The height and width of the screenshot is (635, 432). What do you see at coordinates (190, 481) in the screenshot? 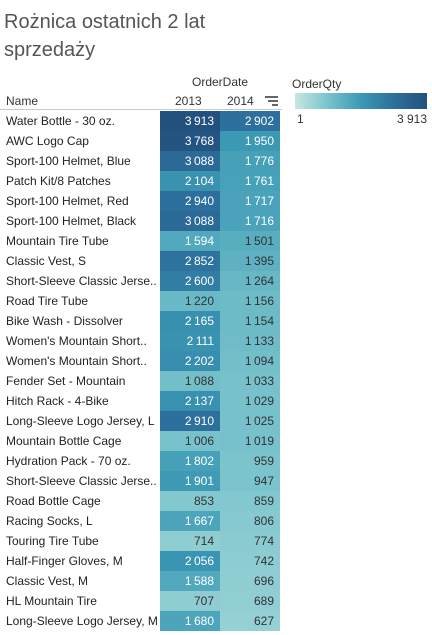
I see `heatmap-cell-2013: 1 901` at bounding box center [190, 481].